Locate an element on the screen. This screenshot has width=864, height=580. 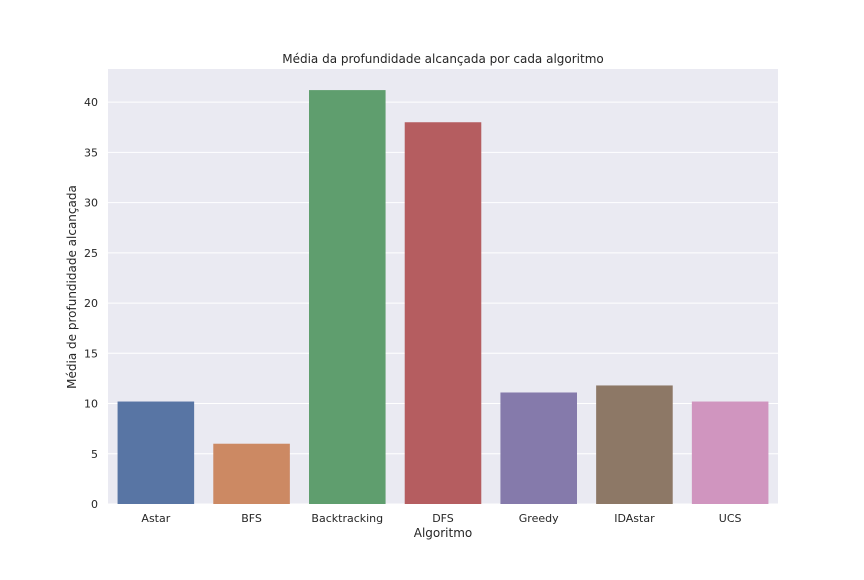
y-axis-label: Média de profundidade alcançada is located at coordinates (72, 287).